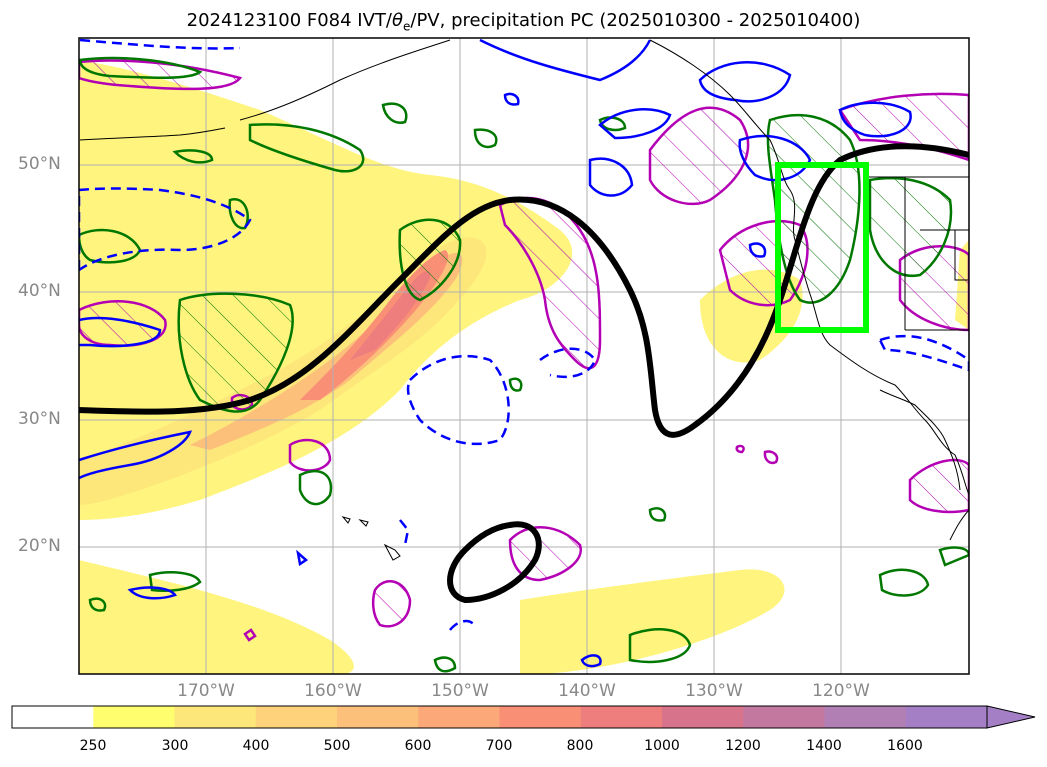 The height and width of the screenshot is (767, 1047). I want to click on colorbar-tick: 500, so click(337, 746).